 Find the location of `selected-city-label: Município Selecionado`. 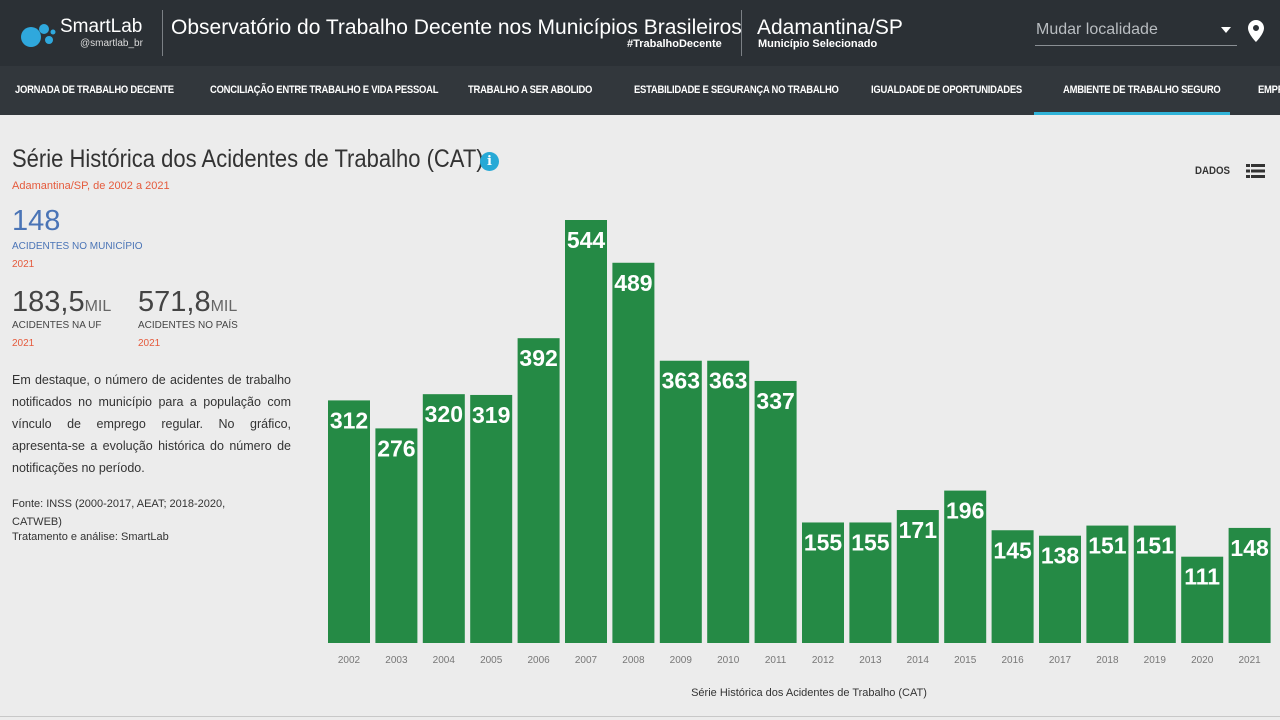

selected-city-label: Município Selecionado is located at coordinates (818, 44).